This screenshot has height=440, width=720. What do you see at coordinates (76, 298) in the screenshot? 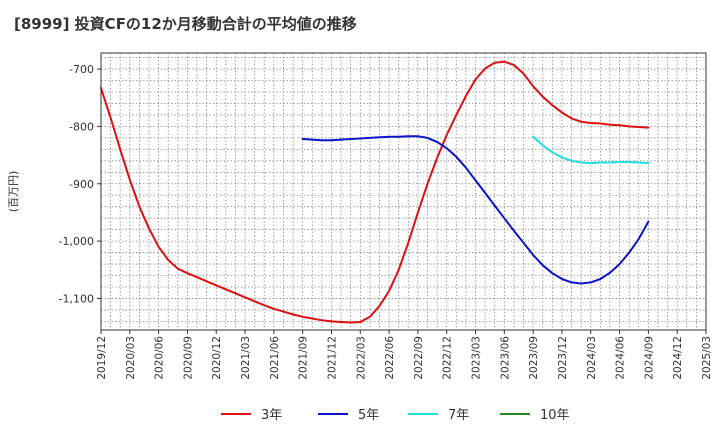
I see `y-tick-label: -1,100` at bounding box center [76, 298].